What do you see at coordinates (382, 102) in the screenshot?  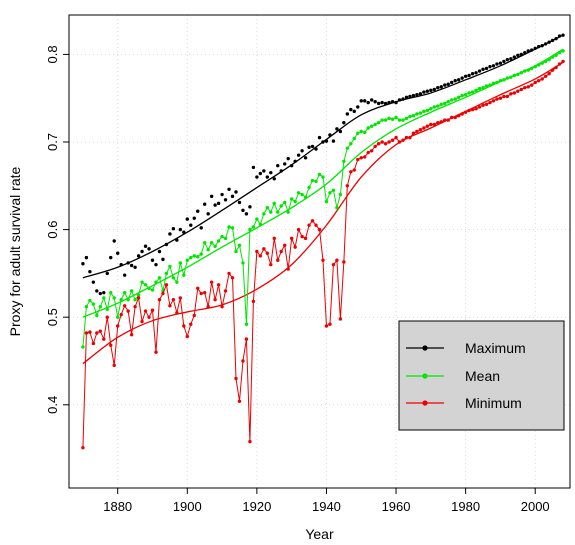 I see `point-maximum-1956` at bounding box center [382, 102].